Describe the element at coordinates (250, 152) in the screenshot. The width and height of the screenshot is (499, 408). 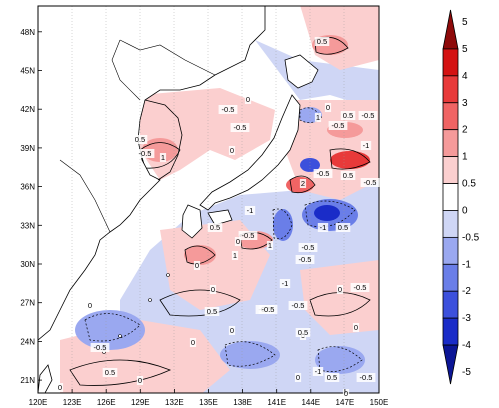
I see `japan-honshu` at that location.